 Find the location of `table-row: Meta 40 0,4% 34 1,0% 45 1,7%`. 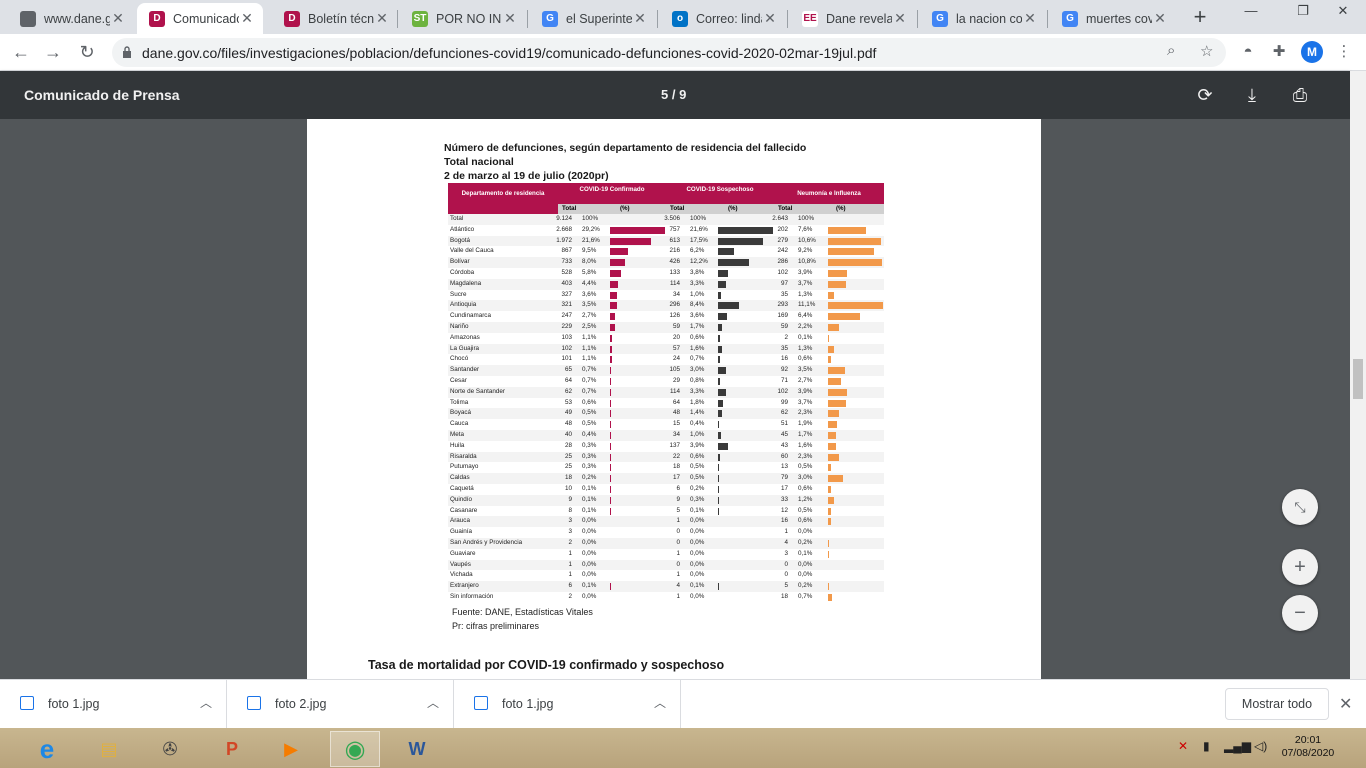

table-row: Meta 40 0,4% 34 1,0% 45 1,7% is located at coordinates (666, 435).